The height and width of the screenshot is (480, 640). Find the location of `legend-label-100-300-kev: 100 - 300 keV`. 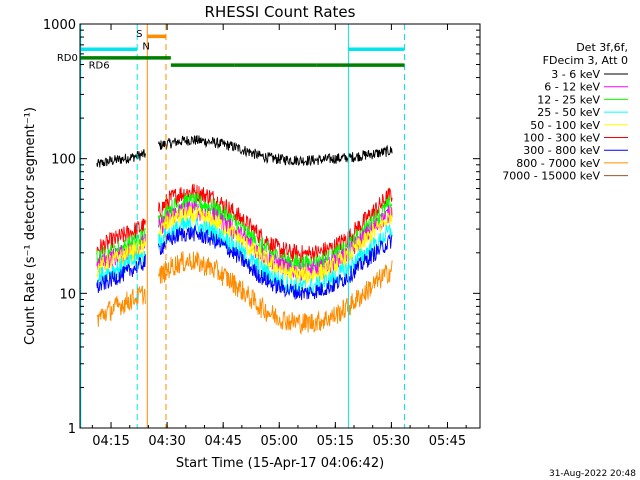

legend-label-100-300-kev: 100 - 300 keV is located at coordinates (561, 138).